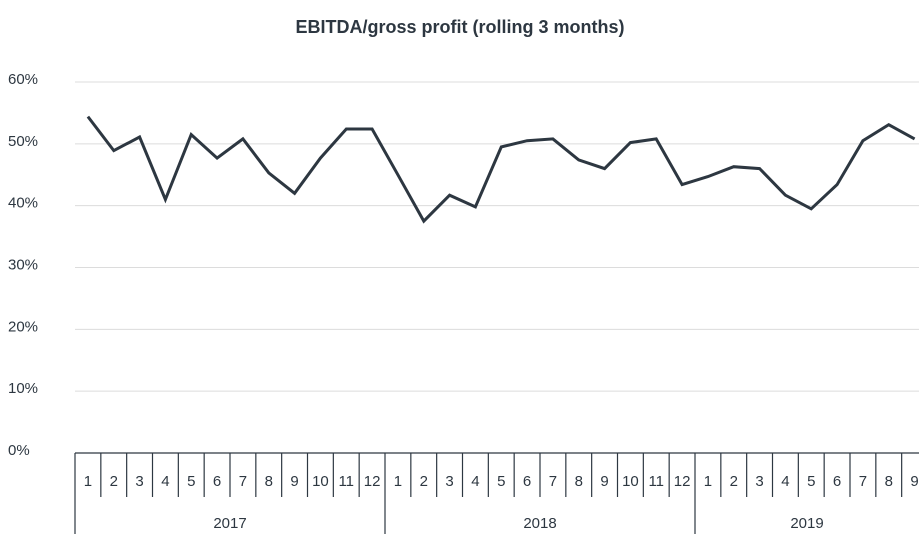 The width and height of the screenshot is (919, 534). Describe the element at coordinates (460, 27) in the screenshot. I see `chart-title: EBITDA/gross profit (rolling 3 months)` at that location.